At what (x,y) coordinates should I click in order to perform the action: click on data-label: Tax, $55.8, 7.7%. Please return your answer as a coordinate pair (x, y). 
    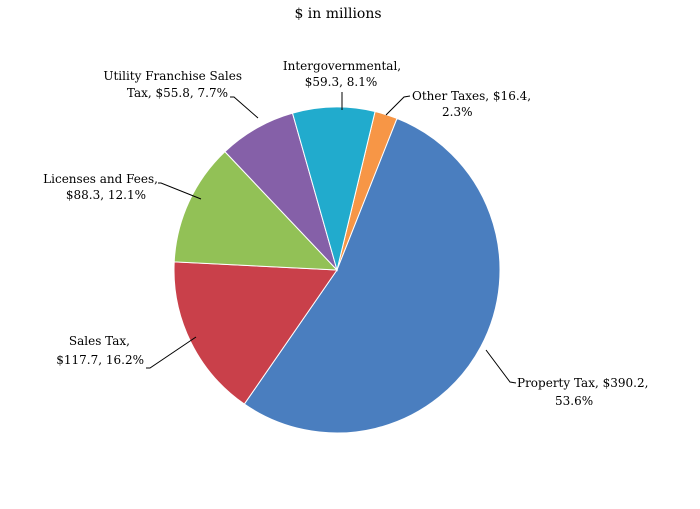
    Looking at the image, I should click on (177, 93).